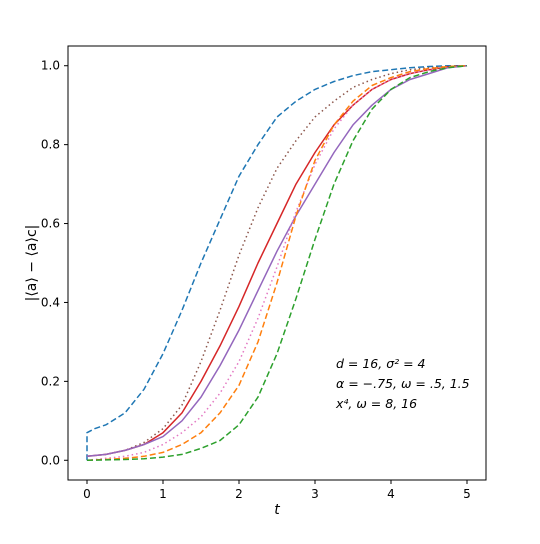 Image resolution: width=540 pixels, height=544 pixels. Describe the element at coordinates (315, 494) in the screenshot. I see `x-tick-label: 3` at that location.